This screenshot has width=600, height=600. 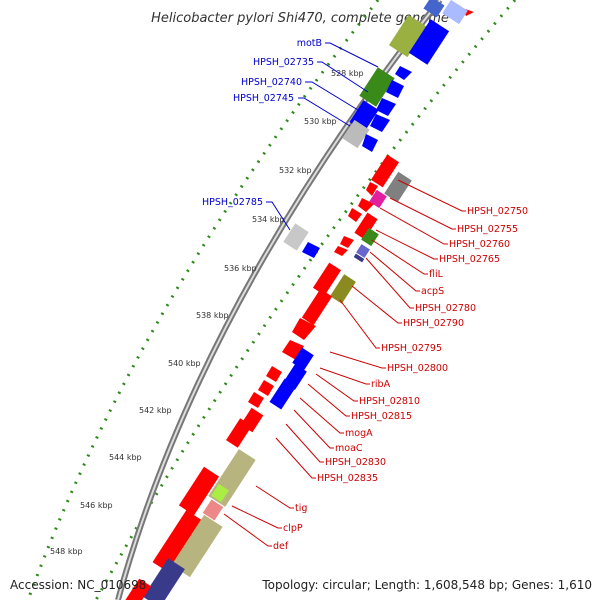 I want to click on gene-label-riba: ribA, so click(x=381, y=384).